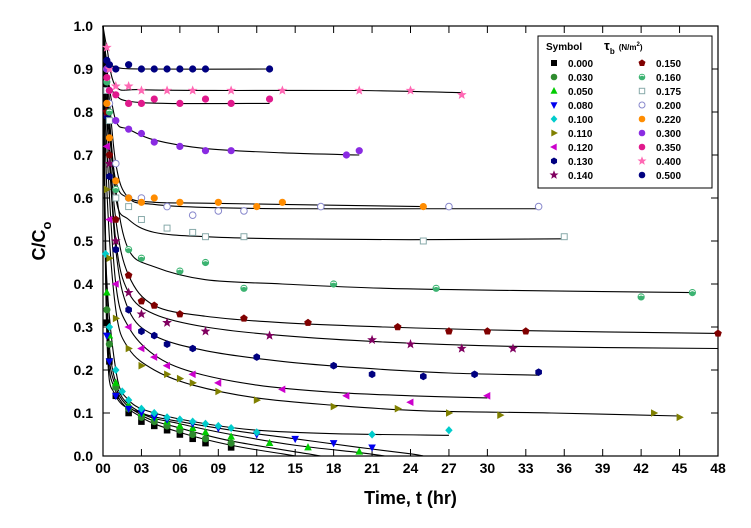 This screenshot has width=751, height=528. Describe the element at coordinates (334, 468) in the screenshot. I see `x-tick-label: 18` at that location.